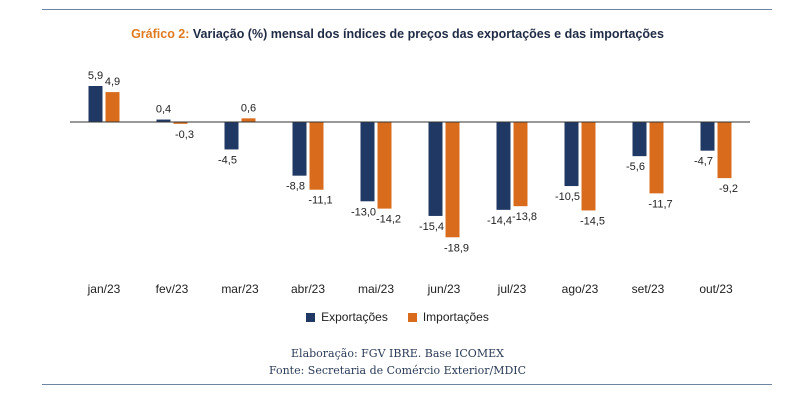  What do you see at coordinates (728, 189) in the screenshot?
I see `data-label-importacoes-out-23: -9,2` at bounding box center [728, 189].